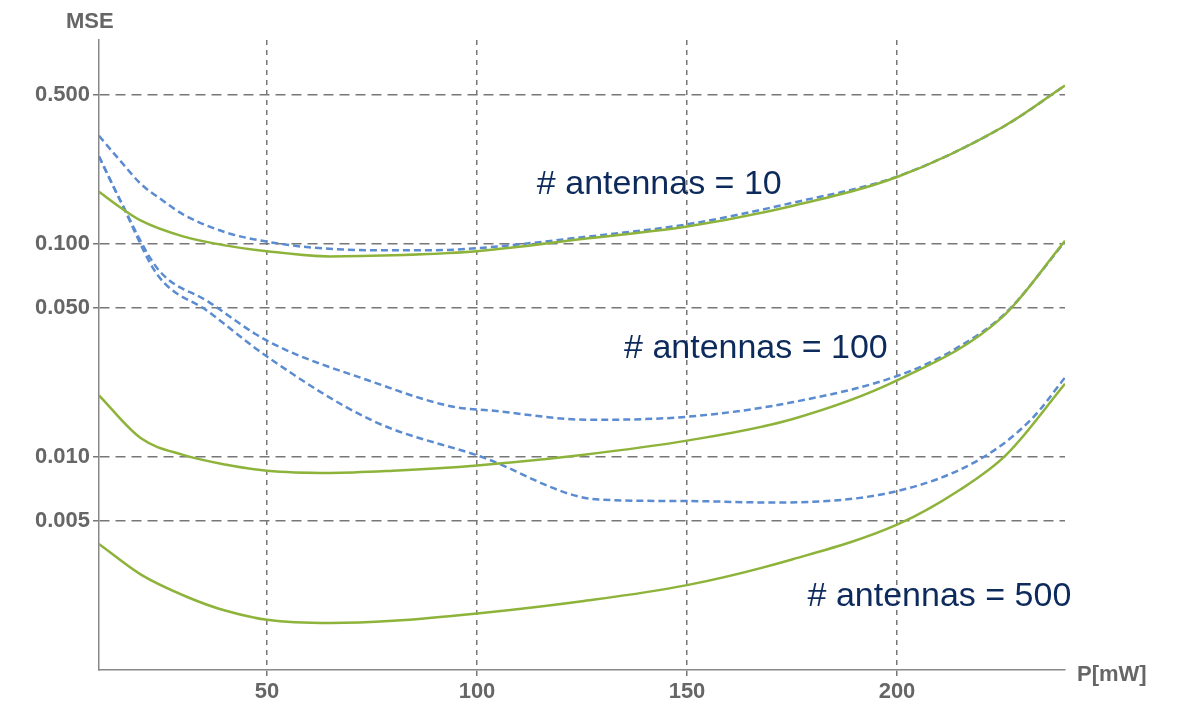  Describe the element at coordinates (62, 242) in the screenshot. I see `y-tick-label: 0.100` at that location.